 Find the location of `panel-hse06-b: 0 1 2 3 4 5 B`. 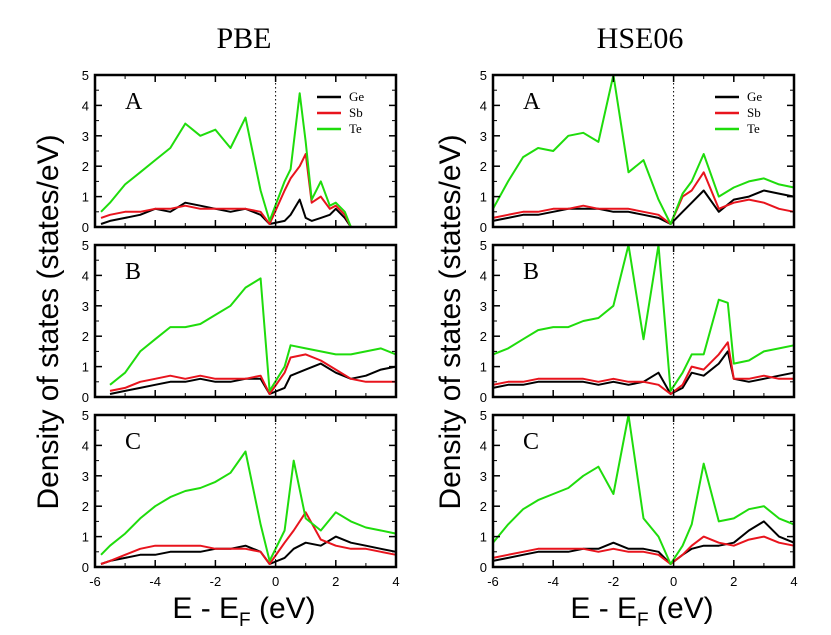

panel-hse06-b: 0 1 2 3 4 5 B is located at coordinates (638, 321).